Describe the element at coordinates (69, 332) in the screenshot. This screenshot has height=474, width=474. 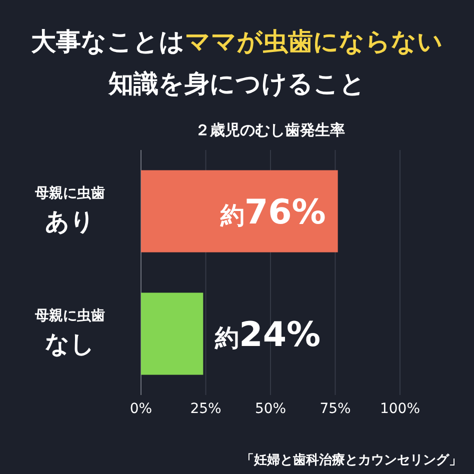
I see `y-tick-label: 母親に虫歯なし` at that location.